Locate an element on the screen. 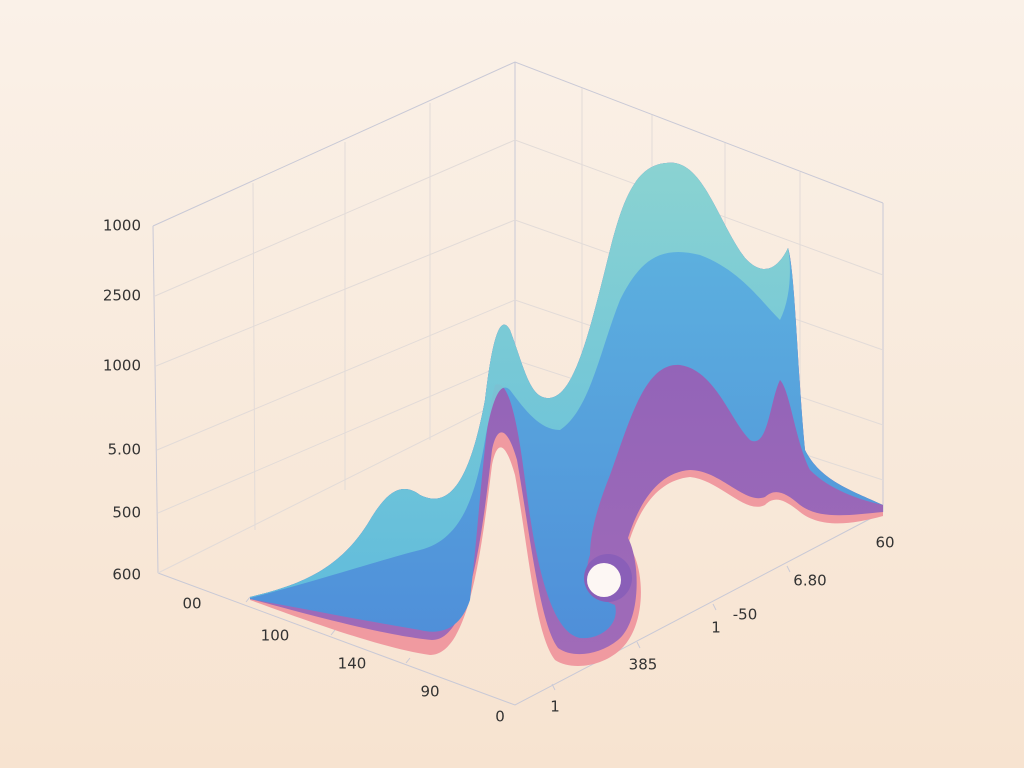  z-tick-label: 2500 is located at coordinates (122, 296).